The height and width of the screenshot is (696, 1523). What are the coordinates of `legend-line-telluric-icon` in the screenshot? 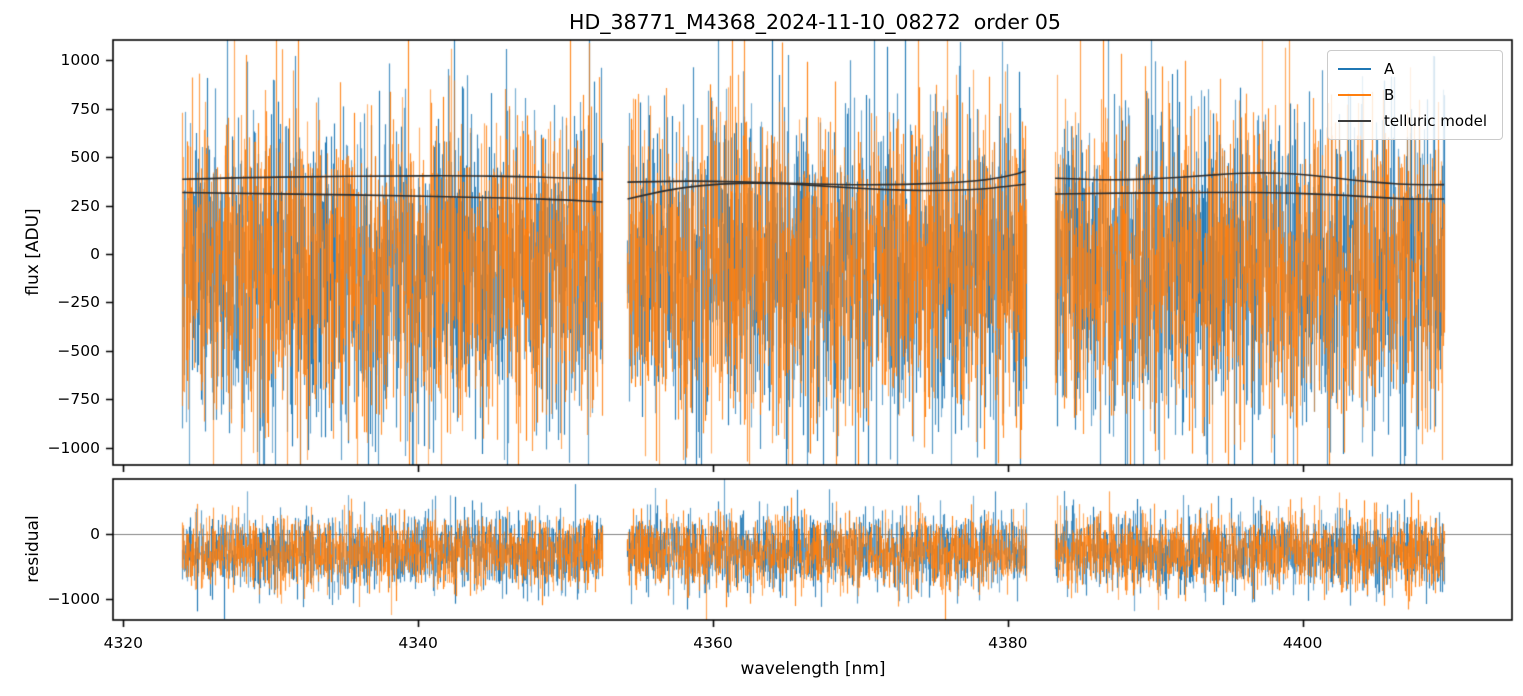 It's located at (1354, 121).